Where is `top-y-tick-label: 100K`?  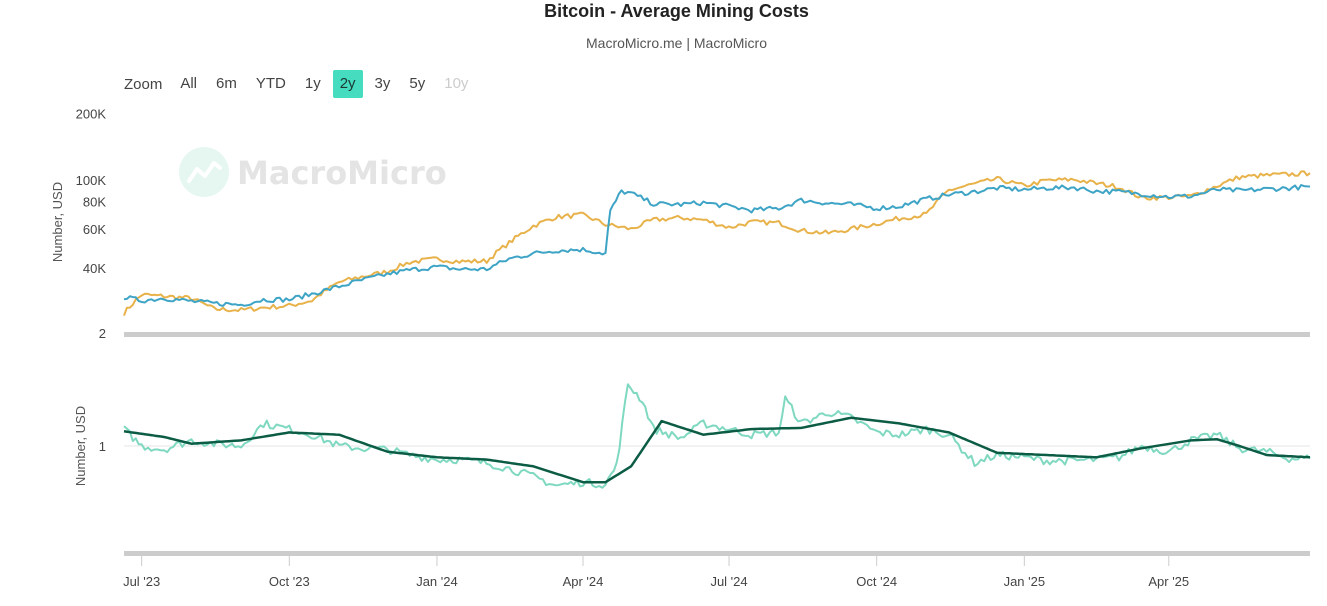 top-y-tick-label: 100K is located at coordinates (91, 180).